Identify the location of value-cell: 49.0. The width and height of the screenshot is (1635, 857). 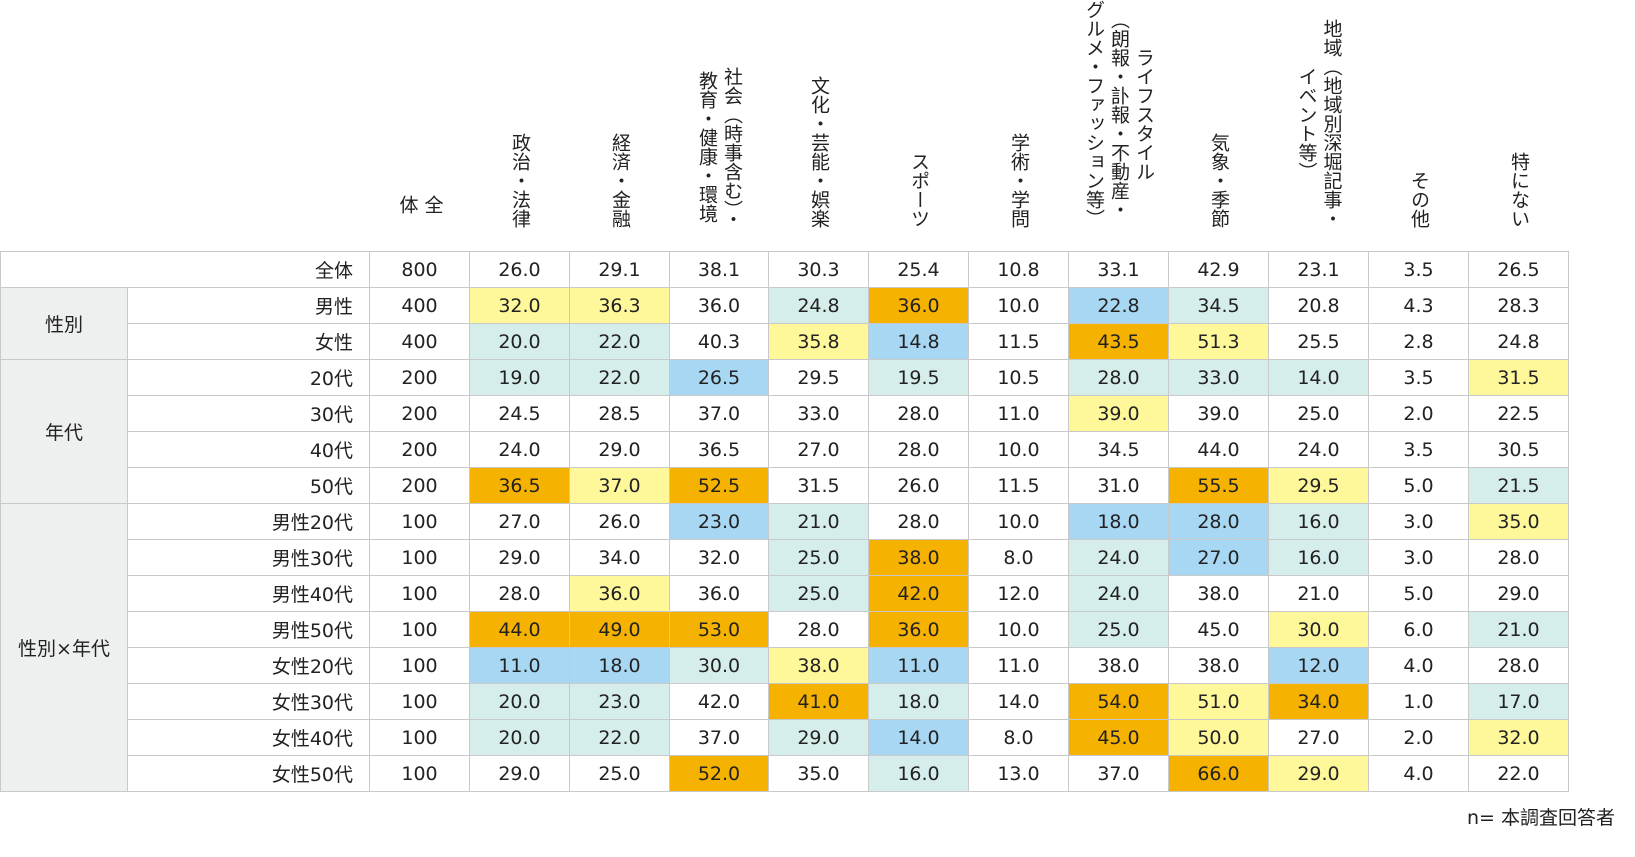
(619, 629).